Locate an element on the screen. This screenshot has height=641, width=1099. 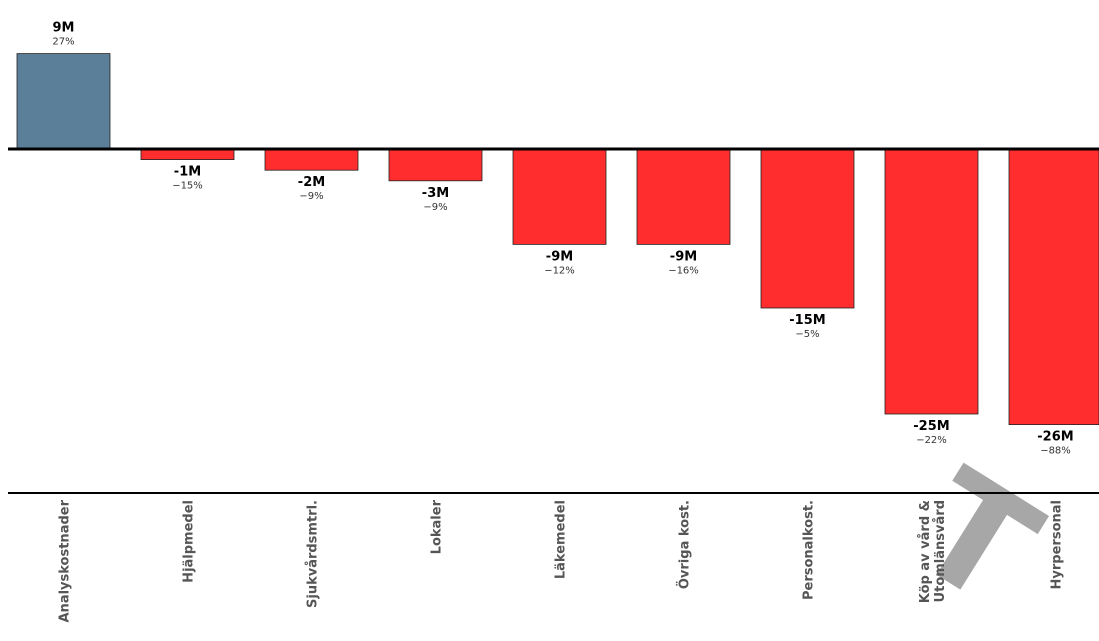
category-label-line: Lokaler is located at coordinates (437, 526).